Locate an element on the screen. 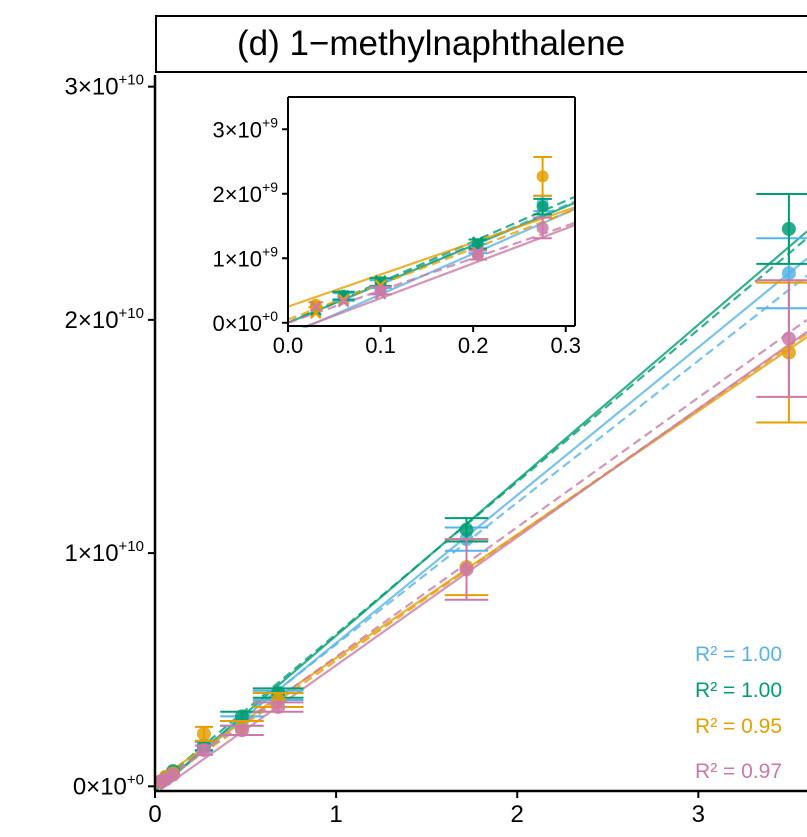 The width and height of the screenshot is (807, 837). main-panel-y-tick-label-mantissa: 2×10 is located at coordinates (91, 320).